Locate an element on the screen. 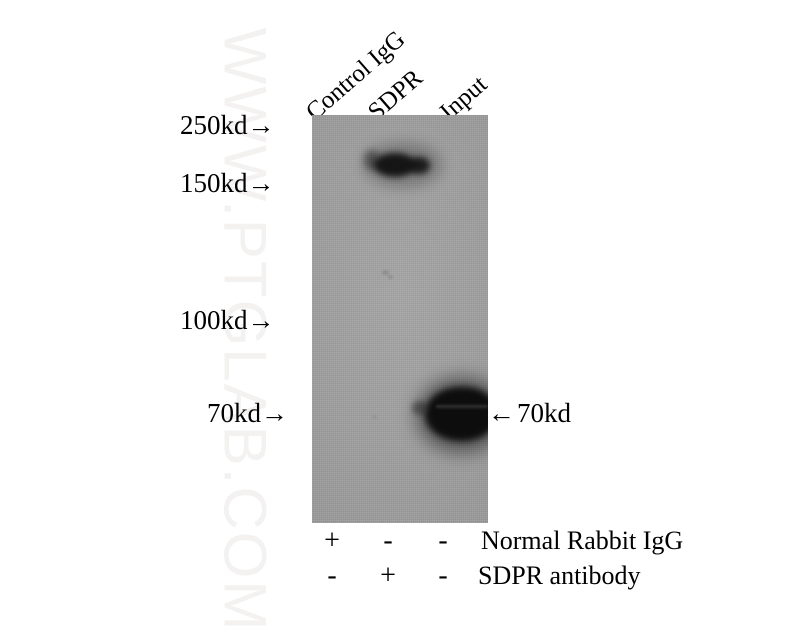 This screenshot has height=632, width=800. marker-100kd: 100kd→ is located at coordinates (227, 320).